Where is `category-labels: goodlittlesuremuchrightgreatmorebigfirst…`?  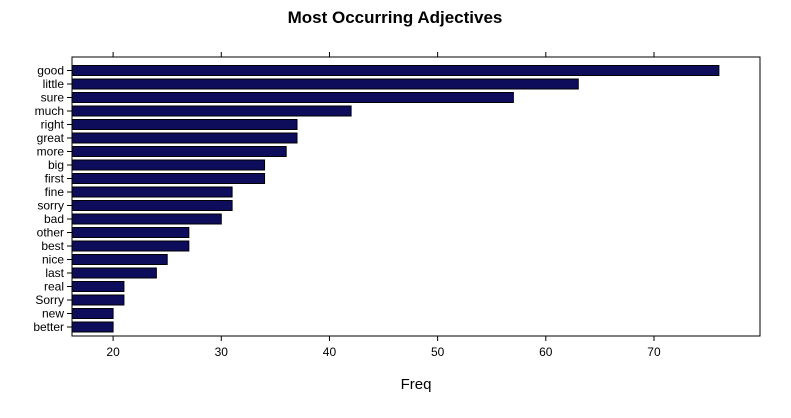
category-labels: goodlittlesuremuchrightgreatmorebigfirst… is located at coordinates (52, 199).